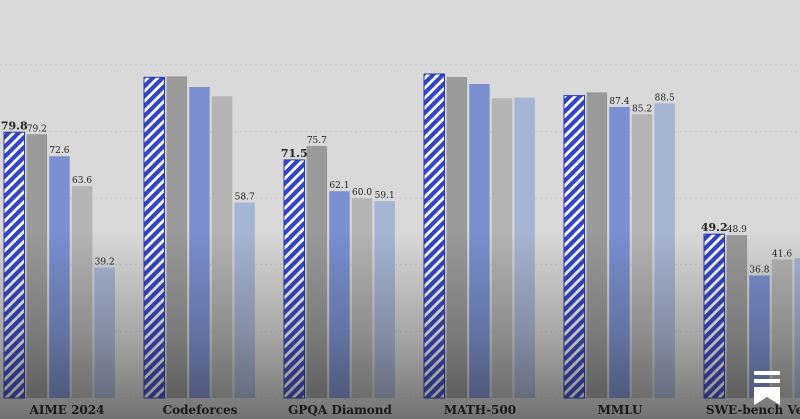 The height and width of the screenshot is (419, 800). Describe the element at coordinates (480, 410) in the screenshot. I see `category-label: MATH-500` at that location.